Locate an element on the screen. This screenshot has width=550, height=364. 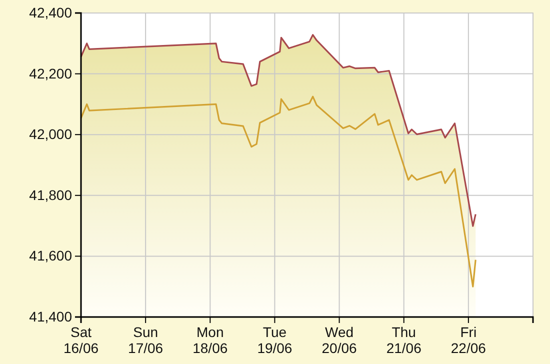
y-tick-label: 42,400 is located at coordinates (50, 12).